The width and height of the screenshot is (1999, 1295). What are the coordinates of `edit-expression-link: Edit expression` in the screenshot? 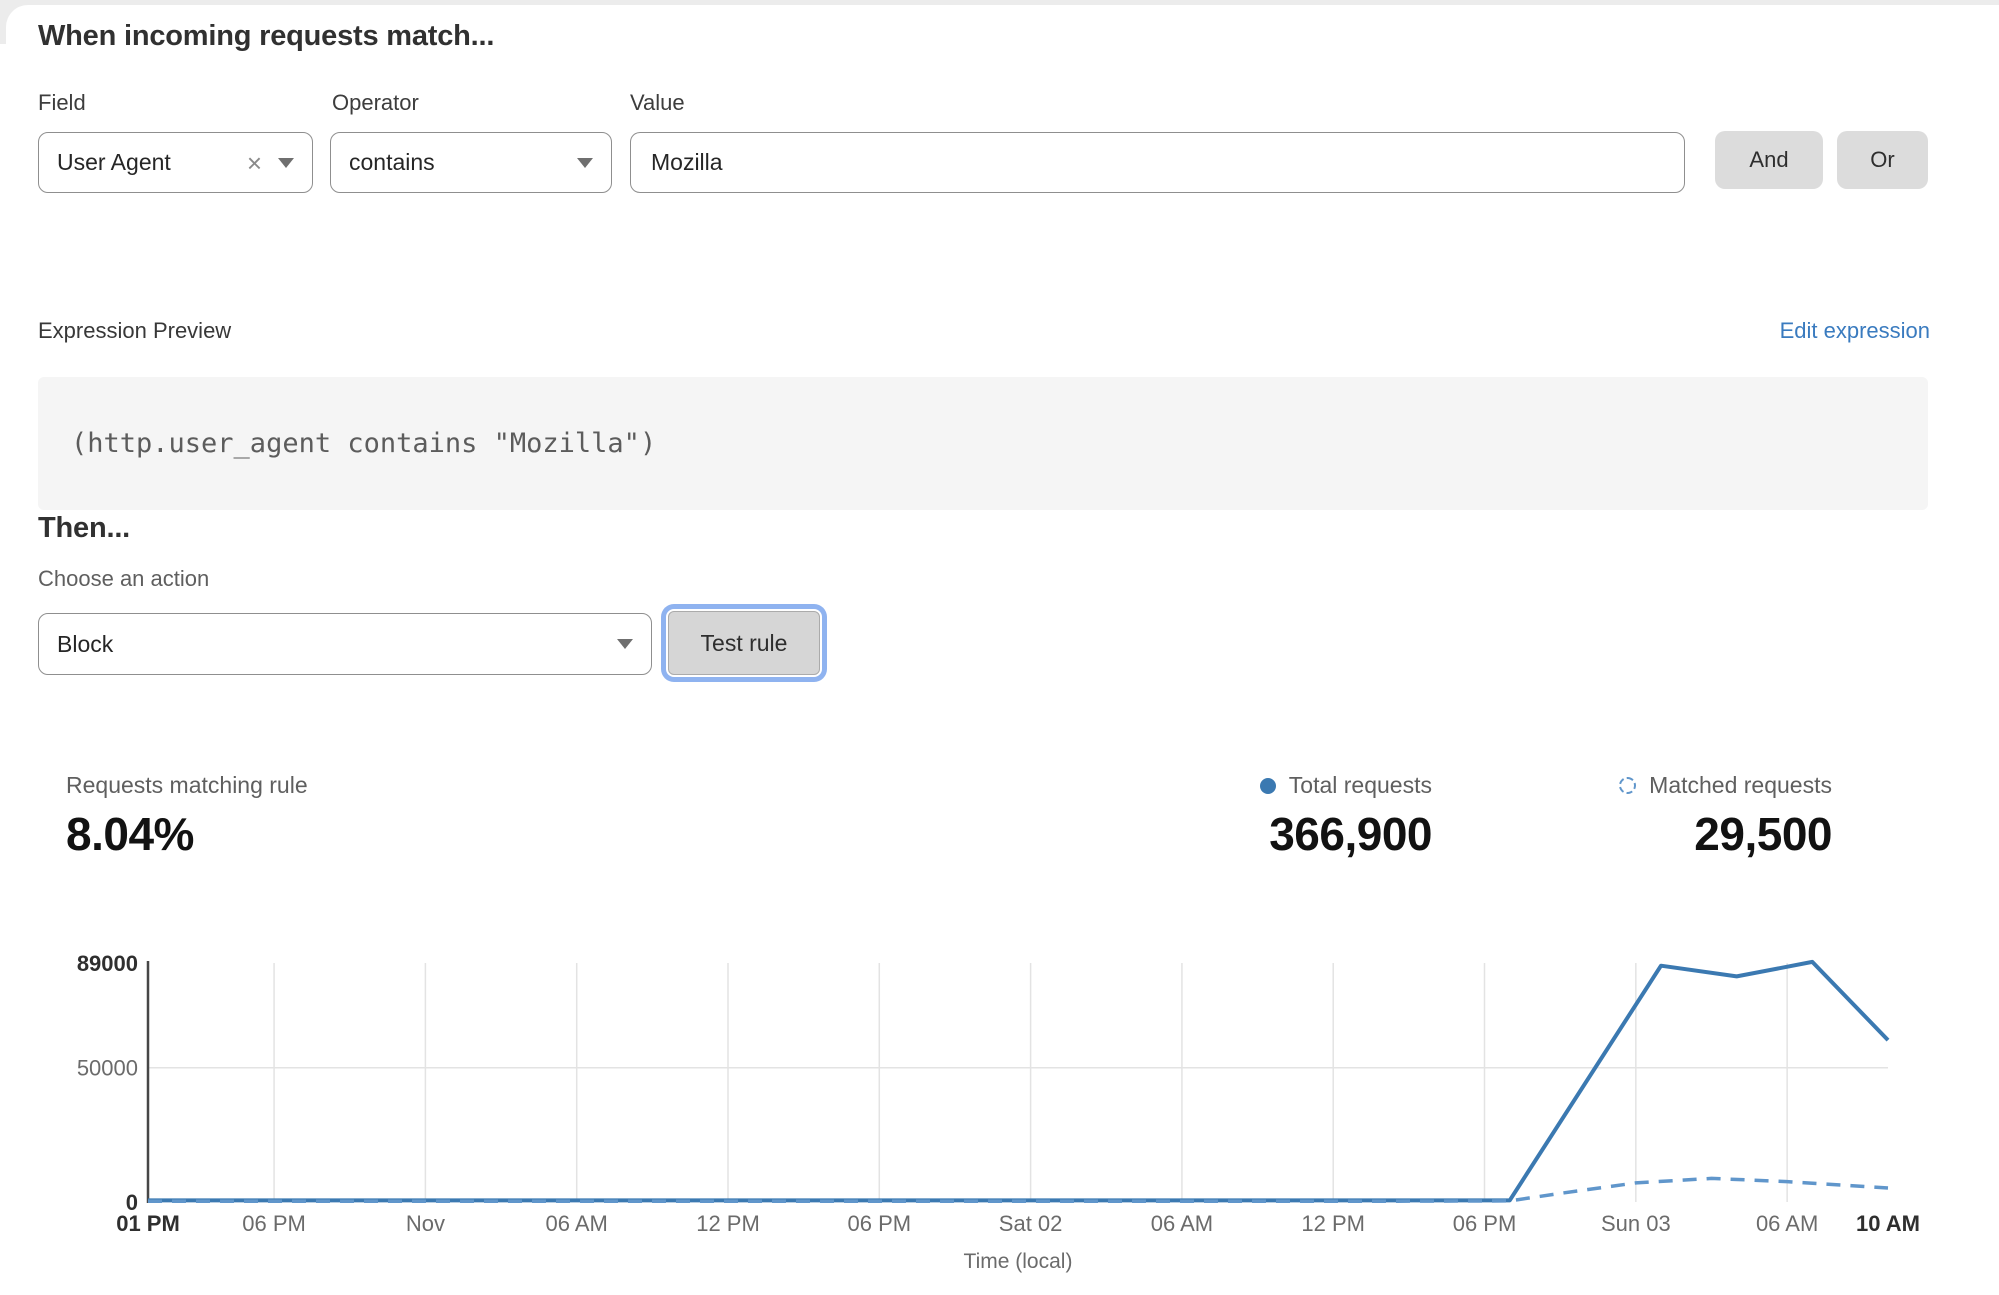 It's located at (1854, 330).